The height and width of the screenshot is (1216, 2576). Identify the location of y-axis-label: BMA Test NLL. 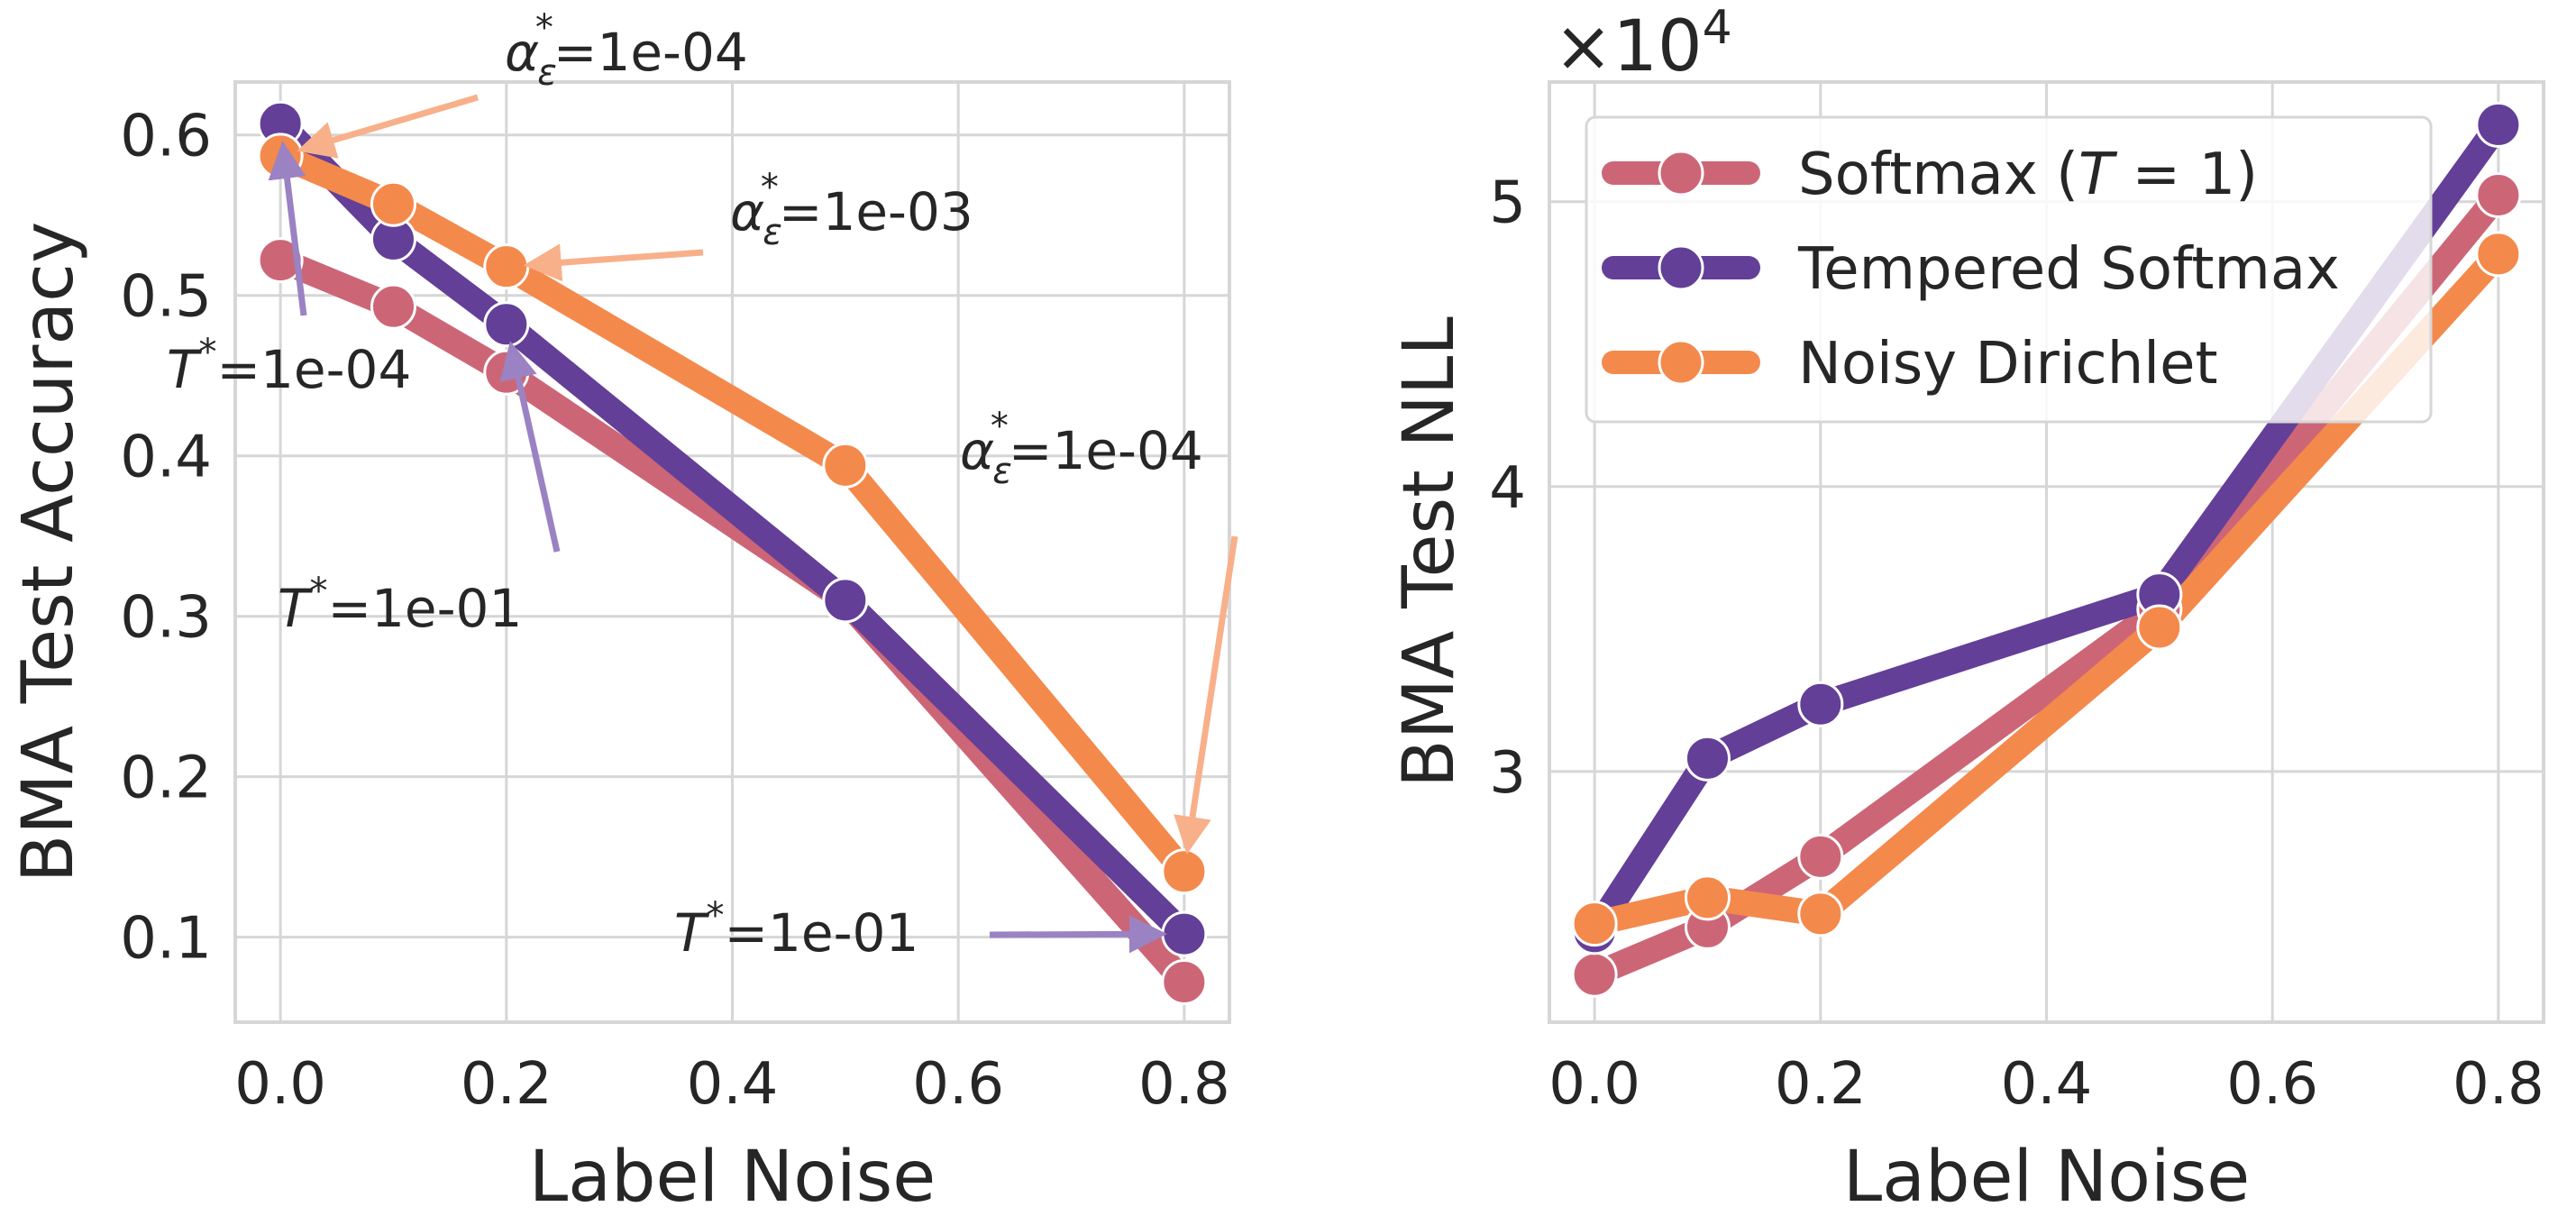
(1429, 552).